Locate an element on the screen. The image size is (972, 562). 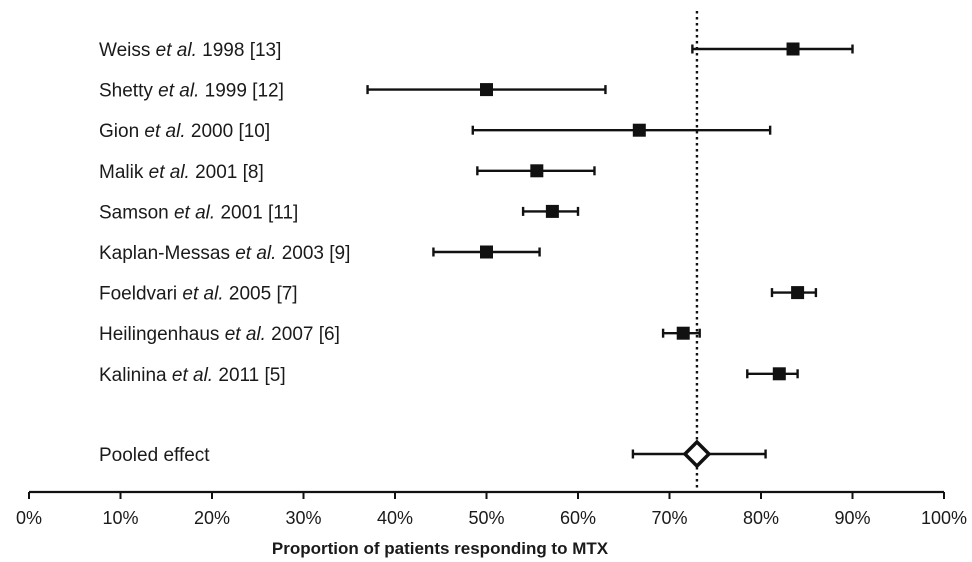
study-row-5: Kaplan-Messas et al. 2003 [9] is located at coordinates (320, 253).